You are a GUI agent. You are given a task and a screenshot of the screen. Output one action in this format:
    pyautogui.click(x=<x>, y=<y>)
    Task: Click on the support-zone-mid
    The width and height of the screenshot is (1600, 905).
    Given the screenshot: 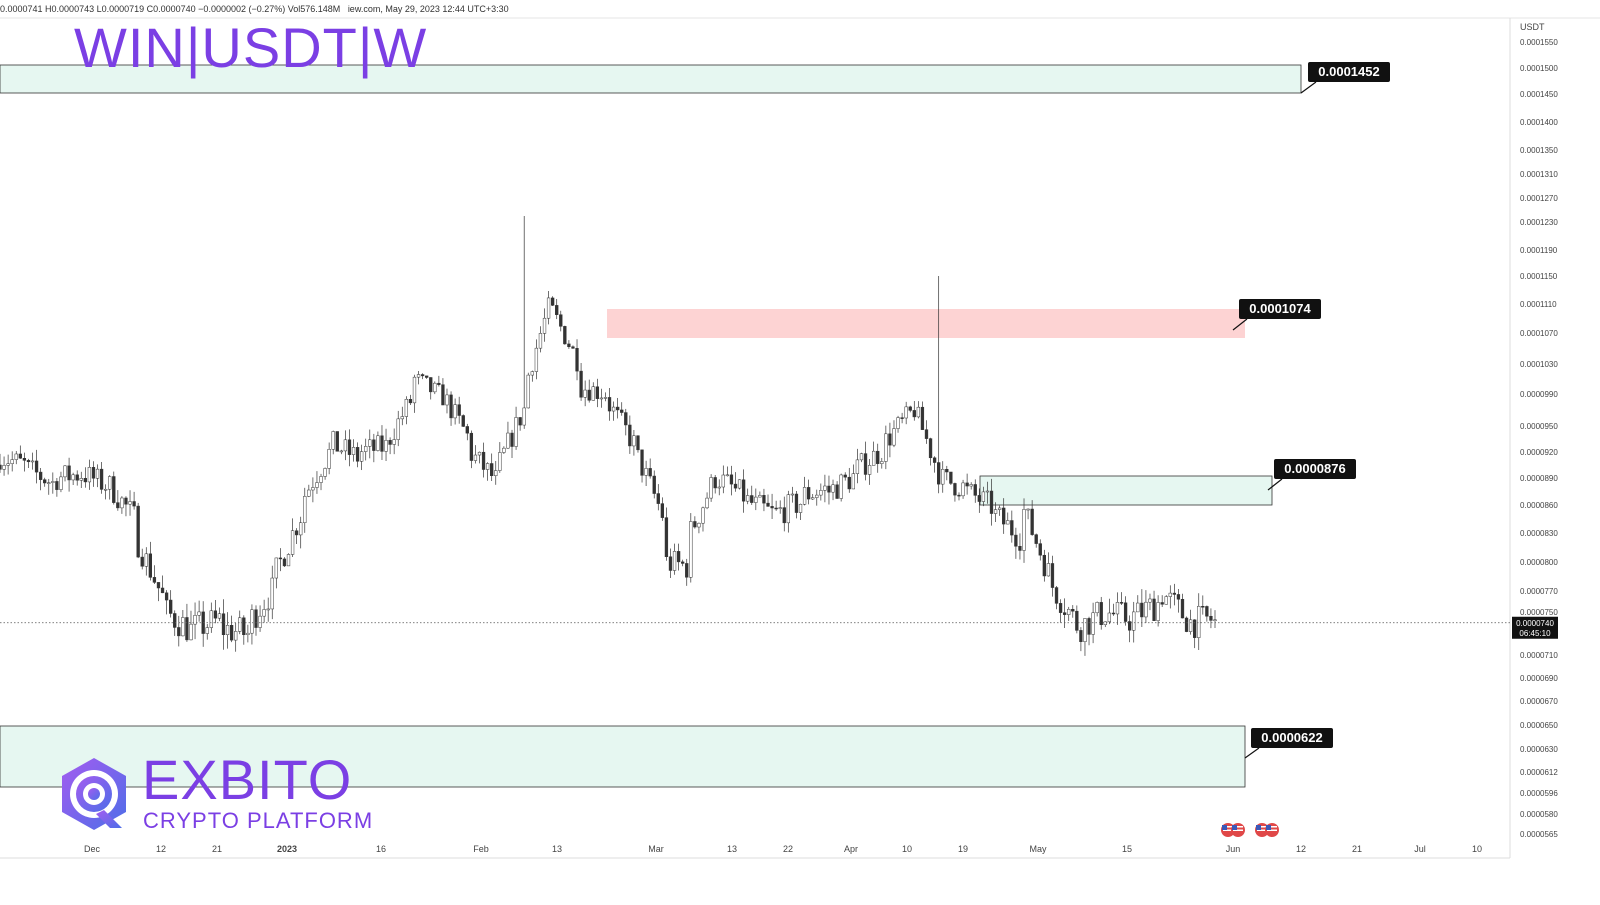 What is the action you would take?
    pyautogui.click(x=1126, y=490)
    